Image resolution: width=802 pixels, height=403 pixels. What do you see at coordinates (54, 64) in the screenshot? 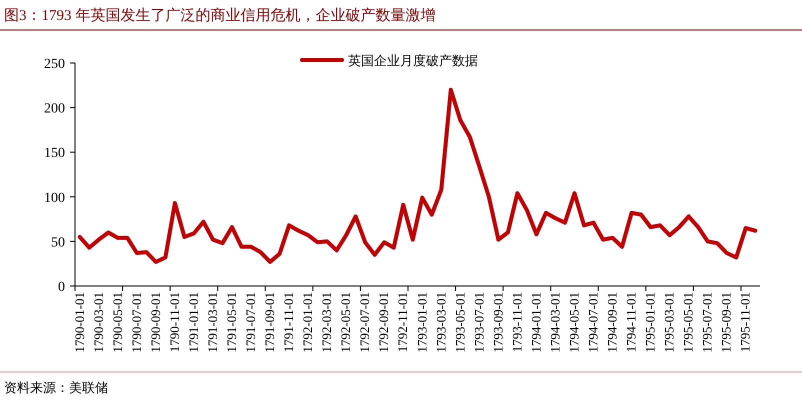
I see `y-tick-label: 250` at bounding box center [54, 64].